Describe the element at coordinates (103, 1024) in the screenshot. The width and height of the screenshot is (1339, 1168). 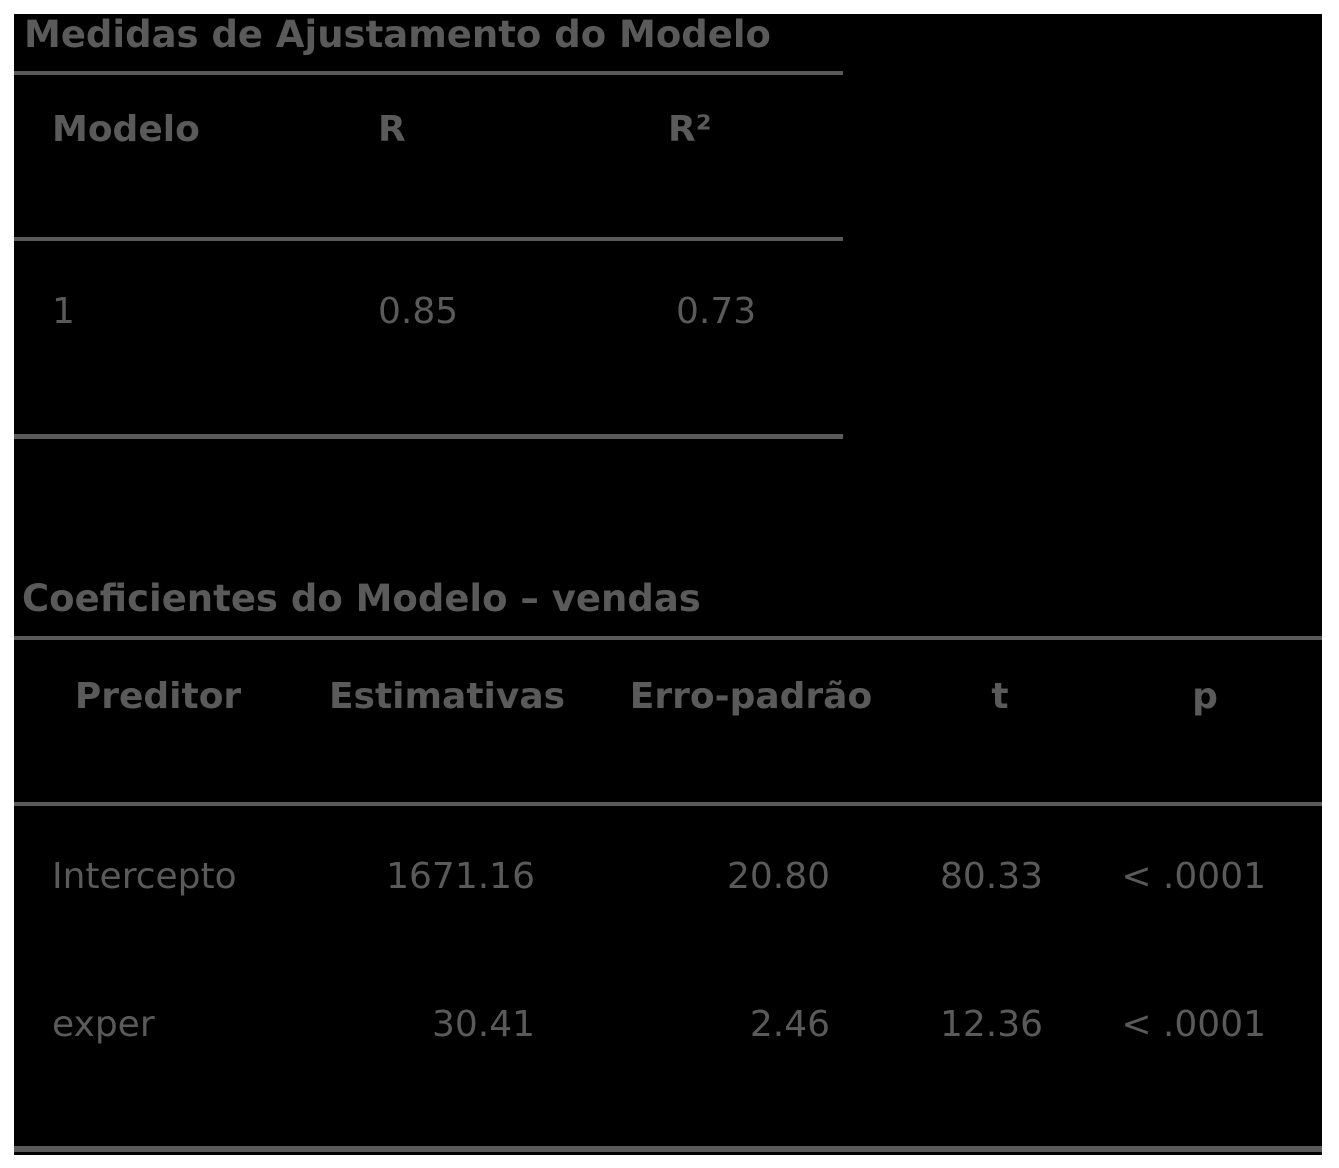
I see `cell: exper` at that location.